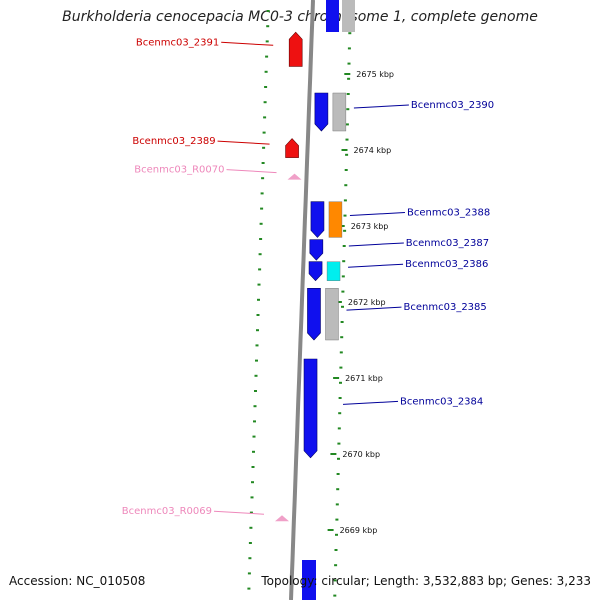 The width and height of the screenshot is (600, 600). What do you see at coordinates (445, 307) in the screenshot?
I see `gene-label-Bcenmc03_2385: Bcenmc03_2385` at bounding box center [445, 307].